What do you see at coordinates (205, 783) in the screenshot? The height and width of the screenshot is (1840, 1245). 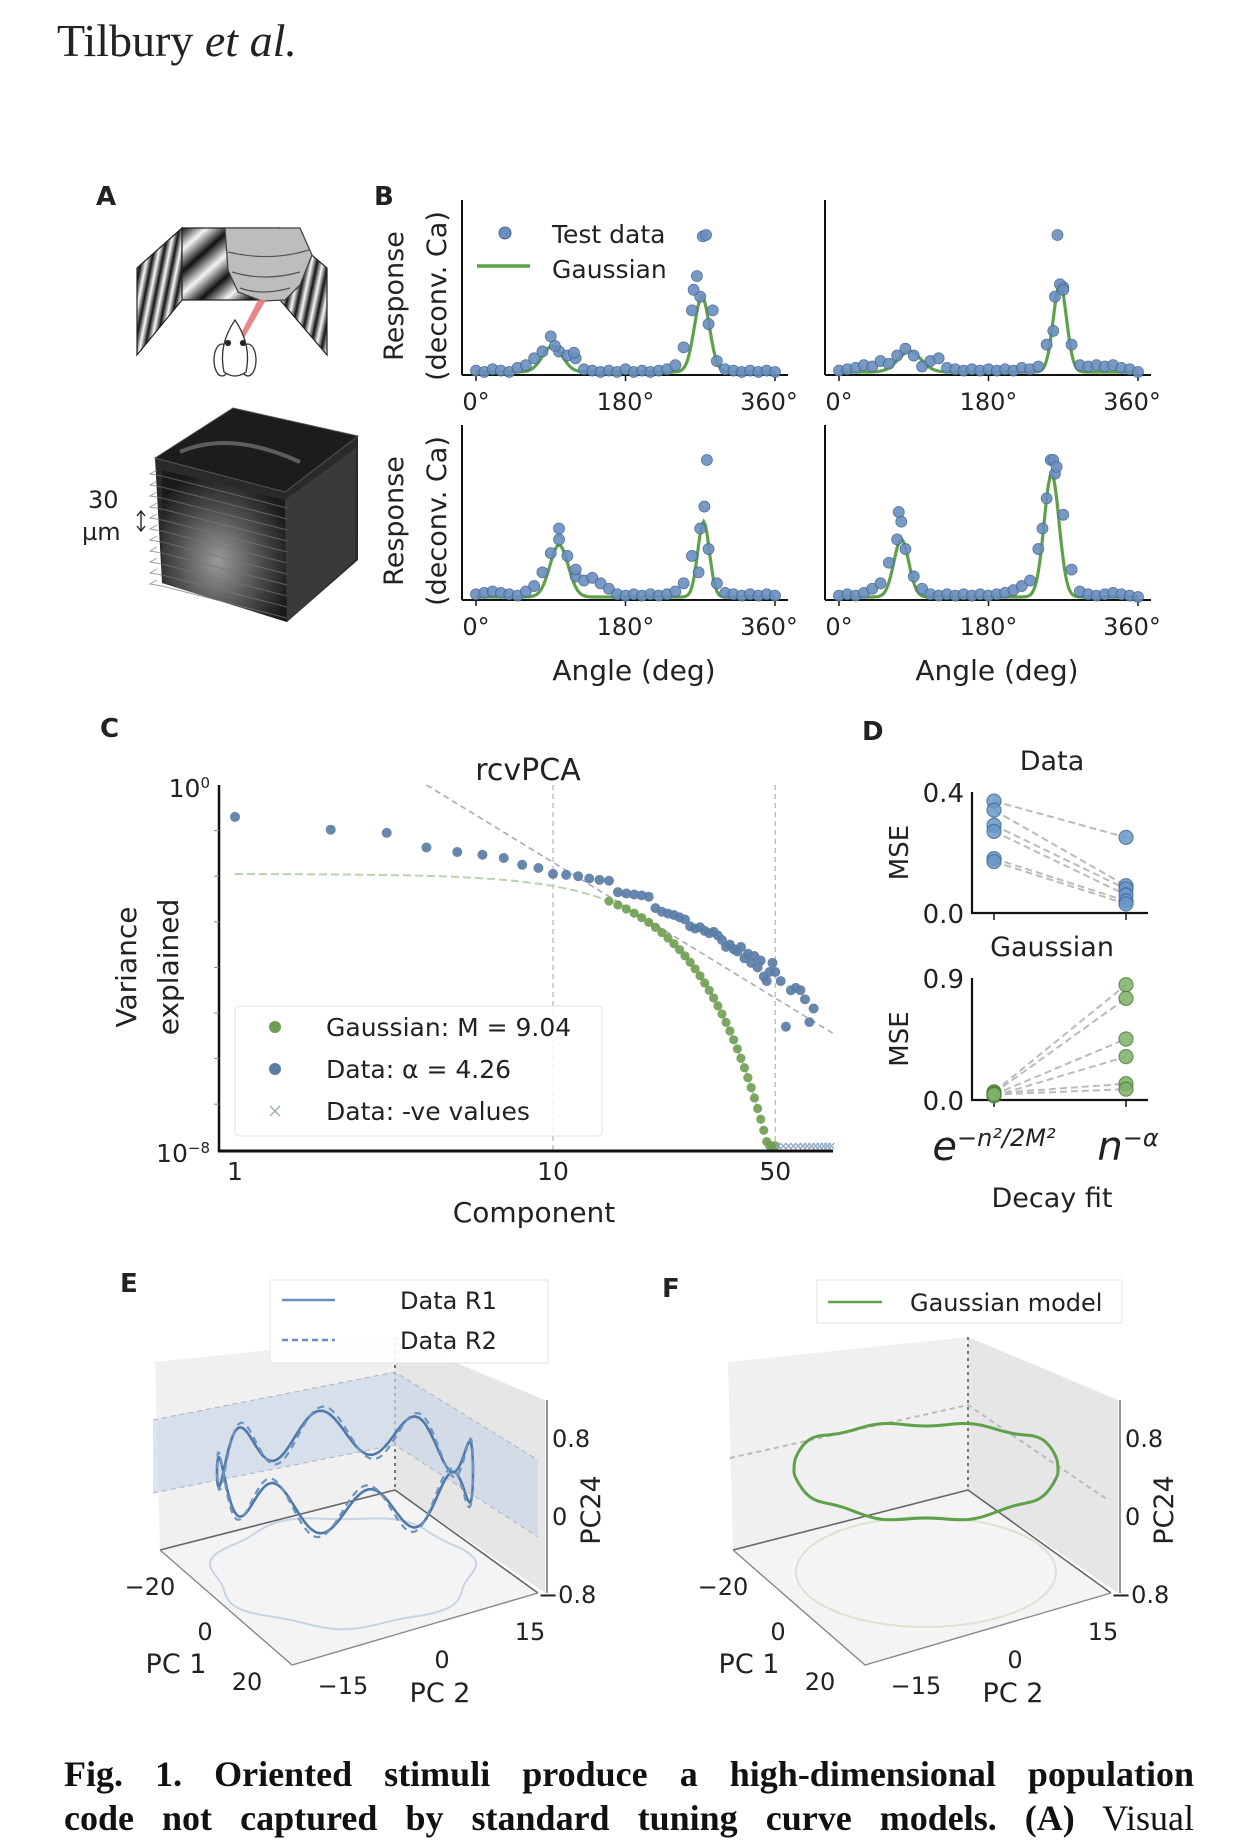 I see `y-tick-label-top-exponent: 0` at bounding box center [205, 783].